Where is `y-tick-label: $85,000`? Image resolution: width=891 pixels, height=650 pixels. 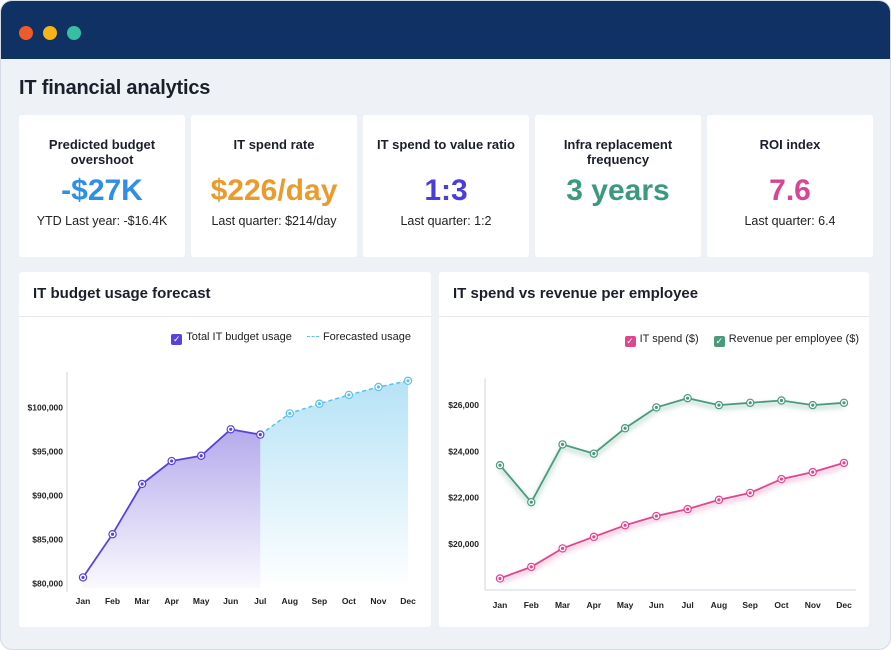 y-tick-label: $85,000 is located at coordinates (47, 540).